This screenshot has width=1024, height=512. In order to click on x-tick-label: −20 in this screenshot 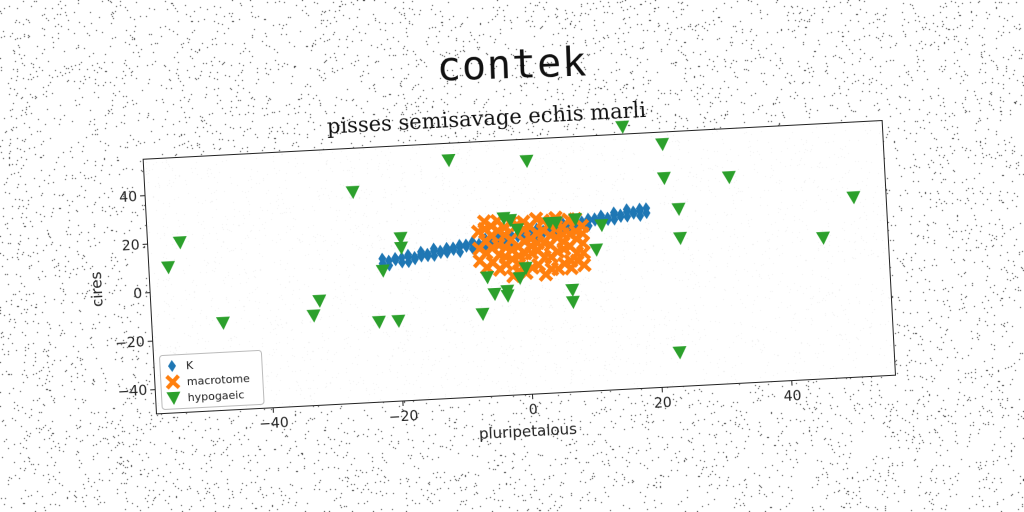, I will do `click(403, 417)`.